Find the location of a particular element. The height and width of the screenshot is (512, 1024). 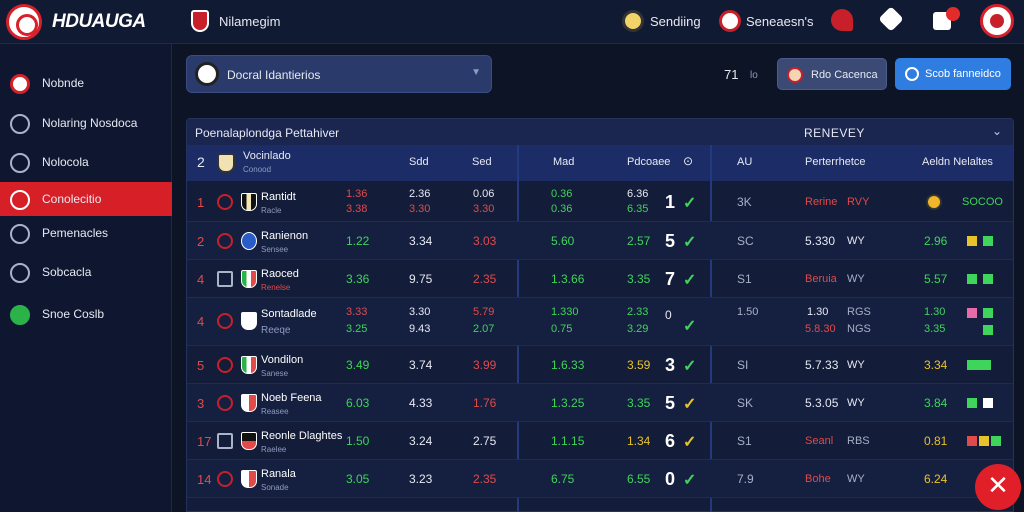

sidebar-item-label: Nobnde is located at coordinates (63, 83).